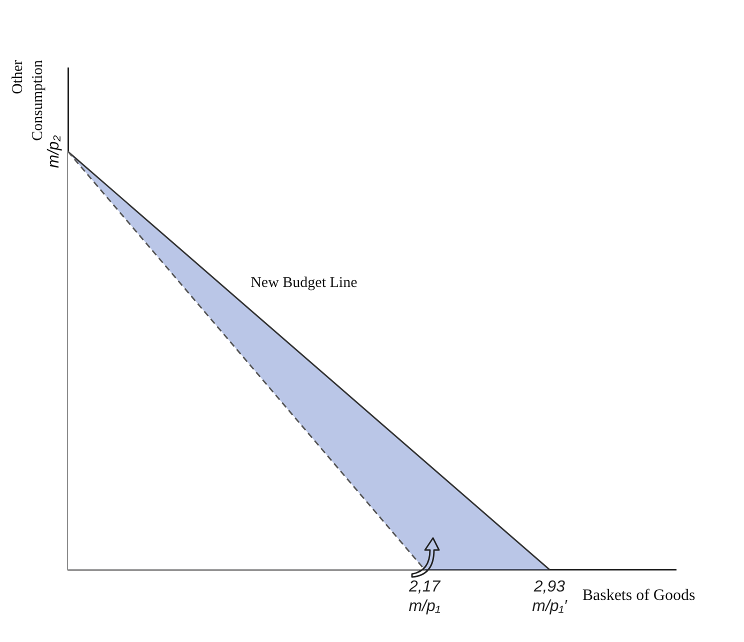 The width and height of the screenshot is (744, 642). What do you see at coordinates (304, 283) in the screenshot?
I see `series-label: New Budget Line` at bounding box center [304, 283].